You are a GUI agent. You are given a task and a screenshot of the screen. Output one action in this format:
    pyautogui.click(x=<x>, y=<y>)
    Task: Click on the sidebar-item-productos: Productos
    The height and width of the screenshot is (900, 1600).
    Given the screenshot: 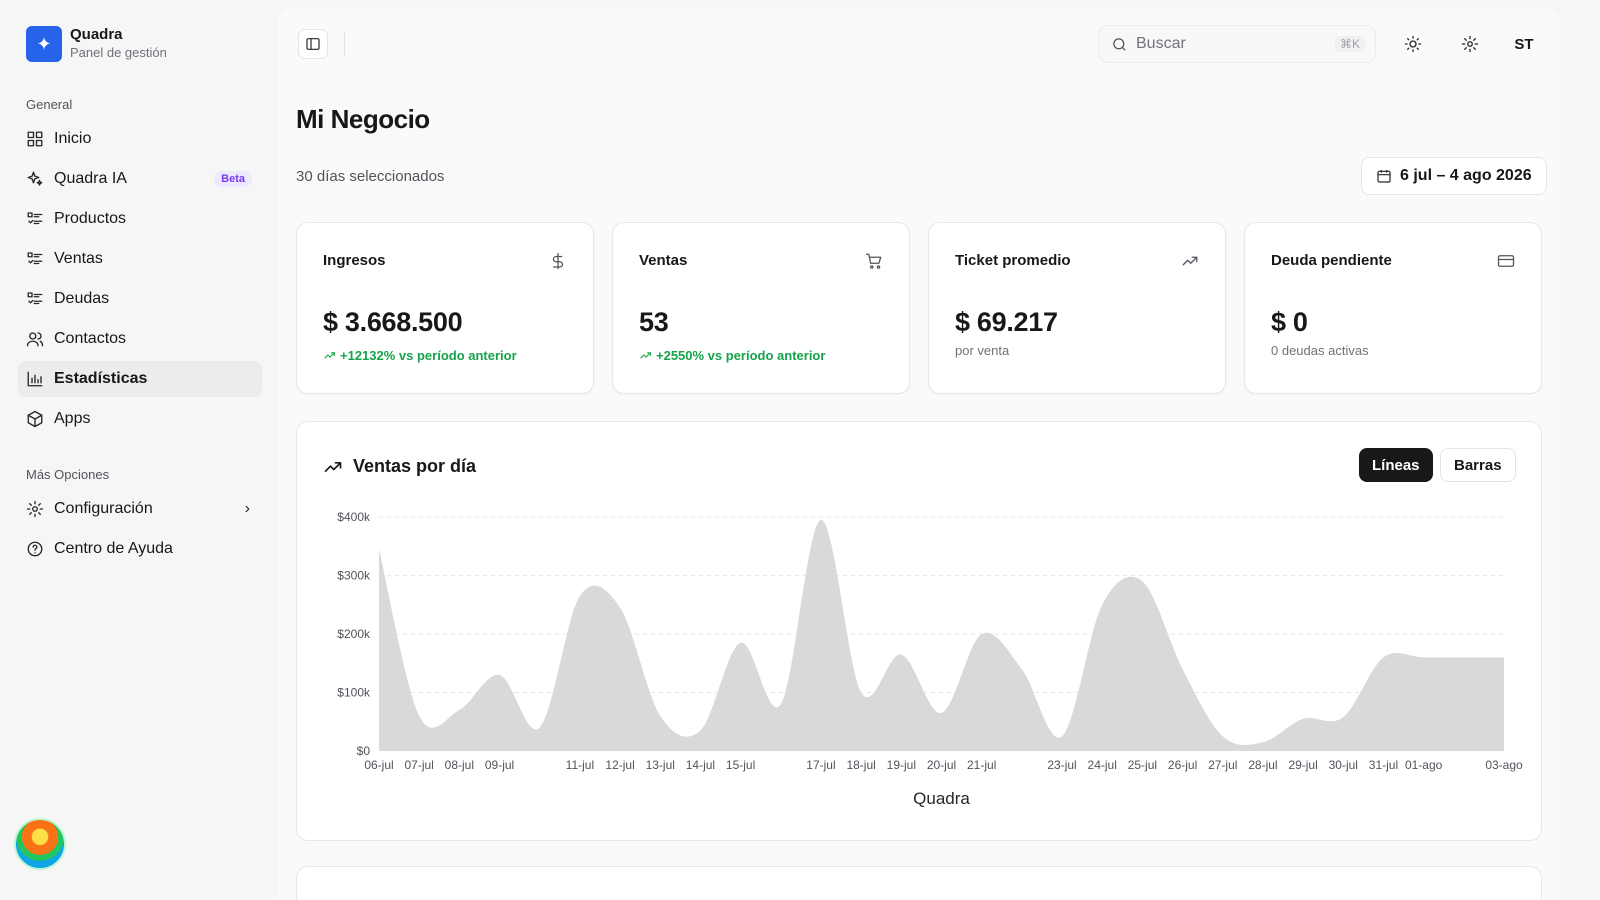 What is the action you would take?
    pyautogui.click(x=140, y=219)
    